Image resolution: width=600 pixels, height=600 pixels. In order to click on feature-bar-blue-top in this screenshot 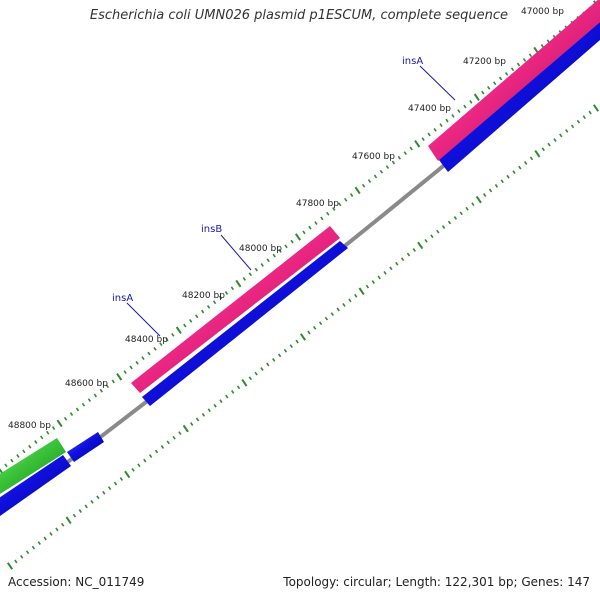, I will do `click(519, 97)`.